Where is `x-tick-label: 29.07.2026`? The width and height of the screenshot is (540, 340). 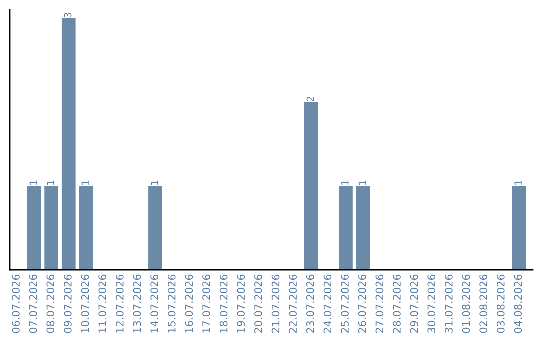 x-tick-label: 29.07.2026 is located at coordinates (414, 304).